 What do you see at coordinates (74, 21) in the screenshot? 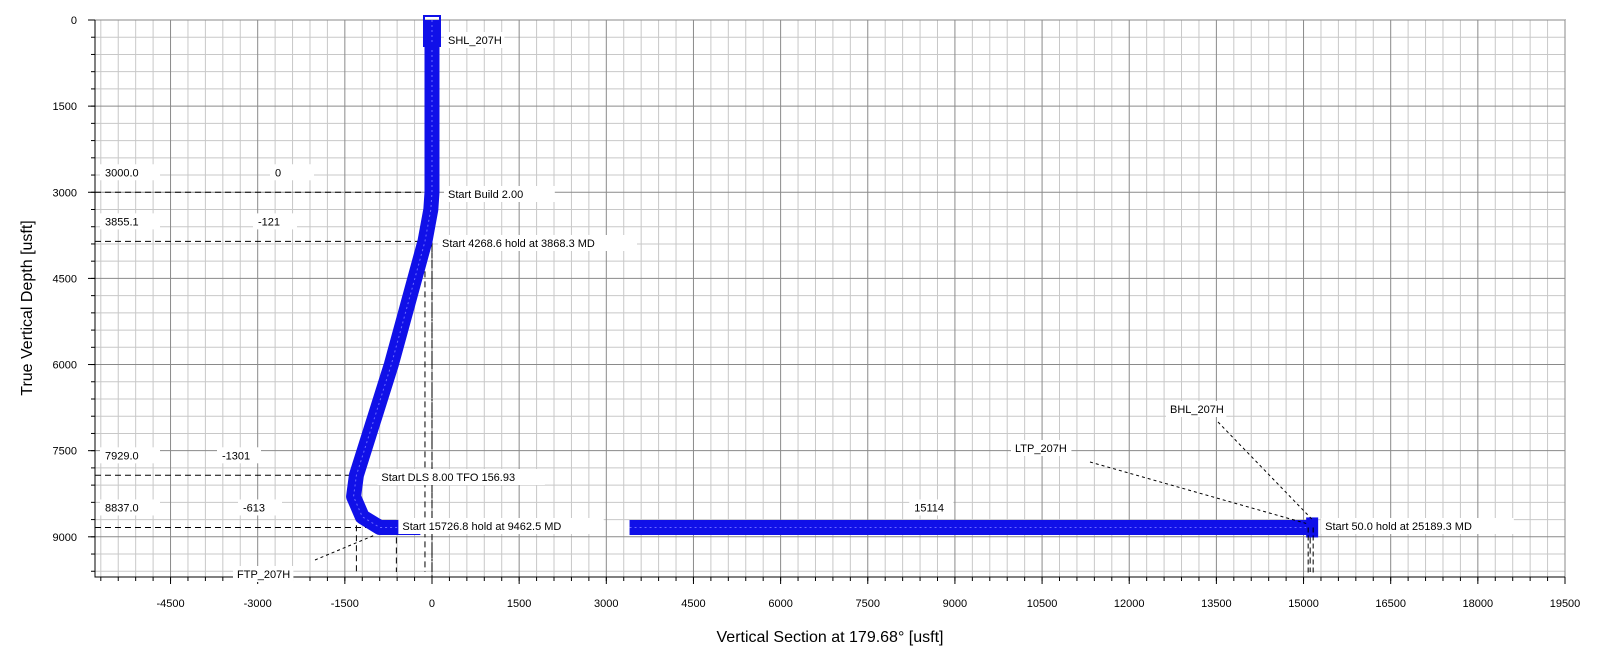
I see `y-tick-label: 0` at bounding box center [74, 21].